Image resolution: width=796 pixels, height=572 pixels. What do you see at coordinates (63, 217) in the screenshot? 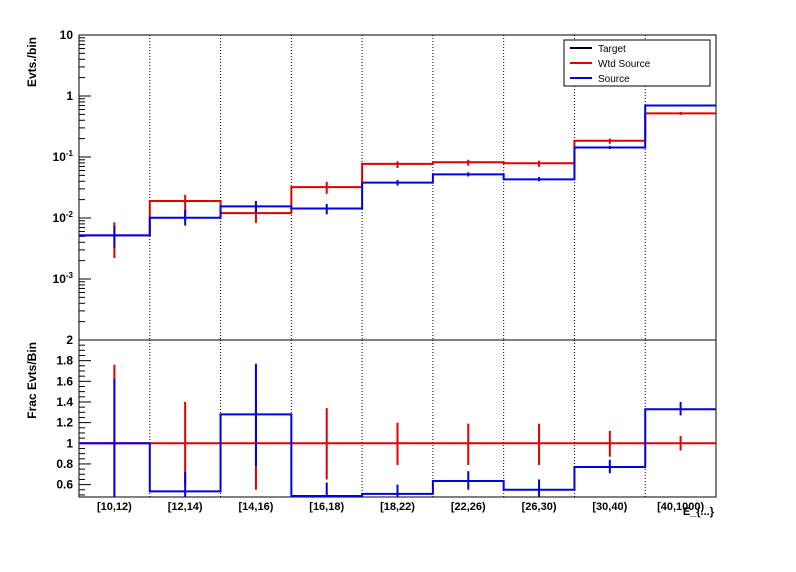
I see `y-tick-label: 10⁻²` at bounding box center [63, 217].